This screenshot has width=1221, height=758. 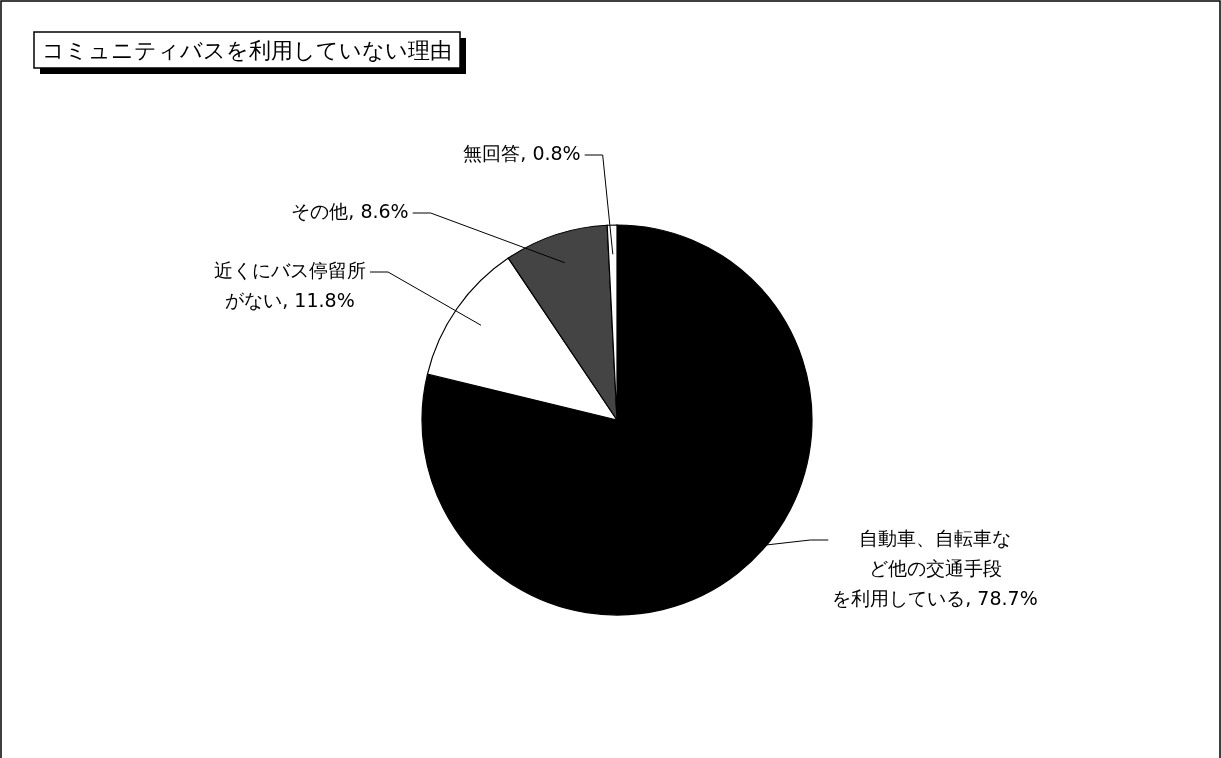 I want to click on slice-label: 近くにバス停留所がない, 11.8%, so click(x=290, y=285).